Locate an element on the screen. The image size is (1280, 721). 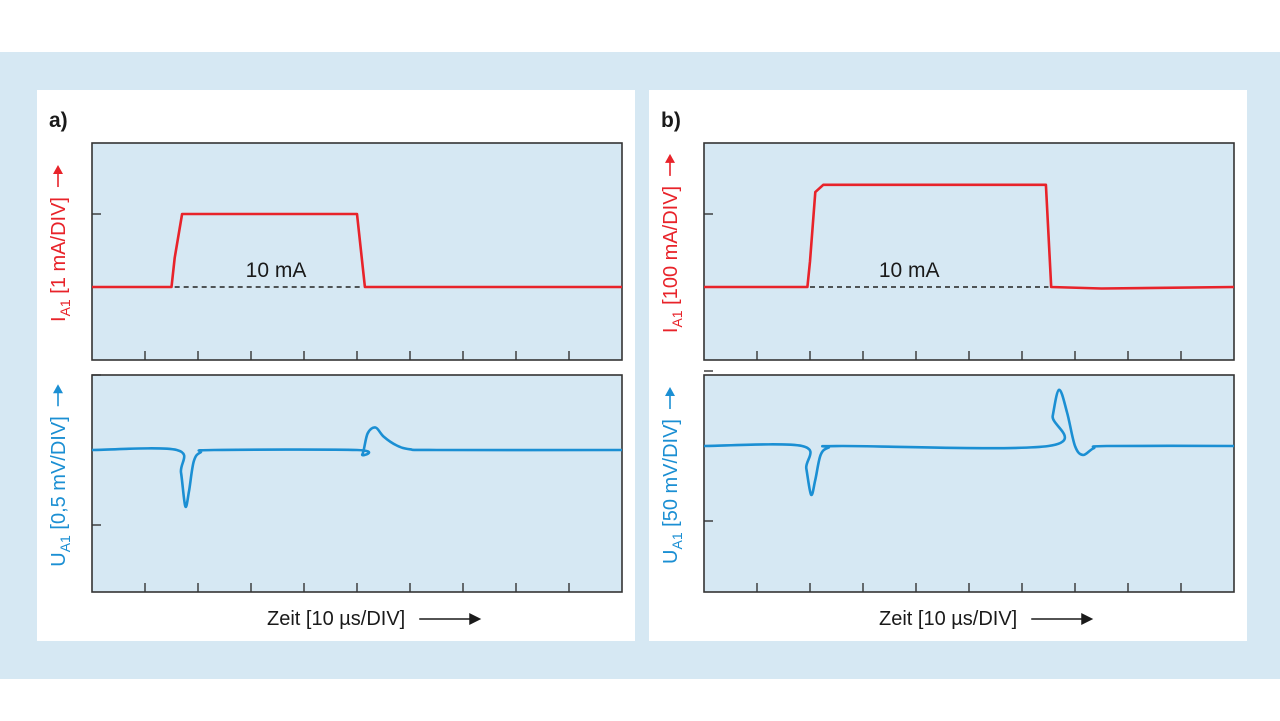
current-y-axis-label: IA1 [100 mA/DIV] is located at coordinates (672, 243).